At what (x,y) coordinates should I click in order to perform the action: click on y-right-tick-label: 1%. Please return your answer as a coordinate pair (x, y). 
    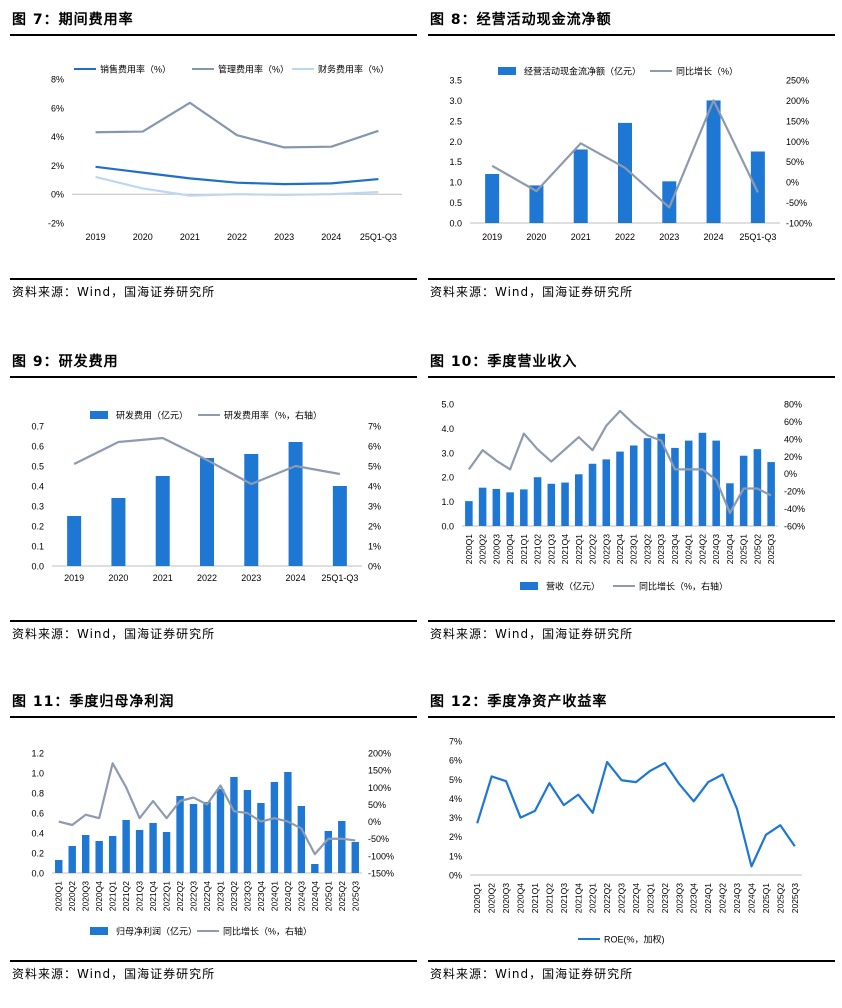
    Looking at the image, I should click on (374, 547).